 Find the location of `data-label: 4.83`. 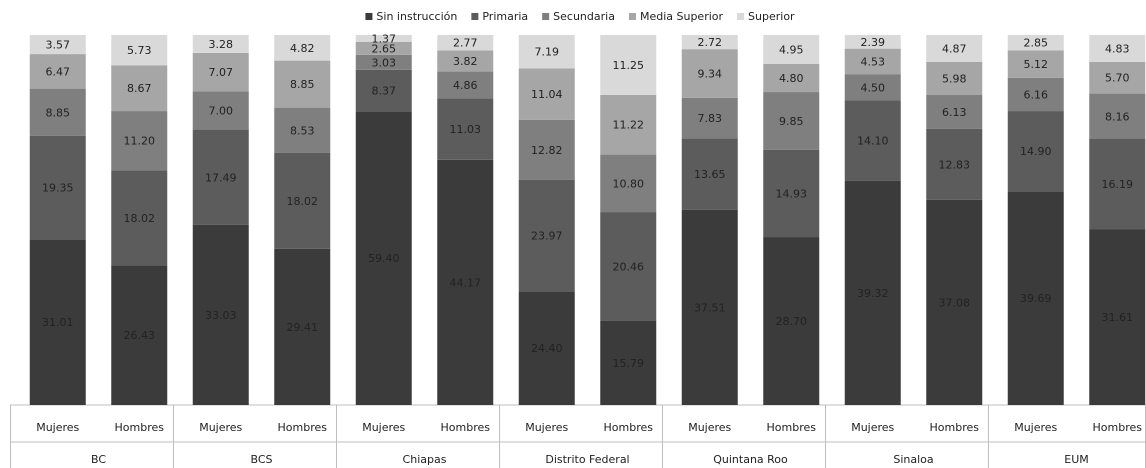

data-label: 4.83 is located at coordinates (1117, 48).